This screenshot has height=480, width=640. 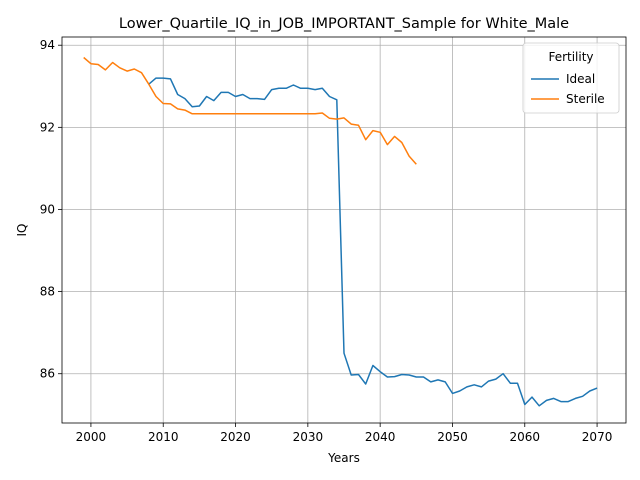 I want to click on x-tick-label: 2000, so click(x=91, y=437).